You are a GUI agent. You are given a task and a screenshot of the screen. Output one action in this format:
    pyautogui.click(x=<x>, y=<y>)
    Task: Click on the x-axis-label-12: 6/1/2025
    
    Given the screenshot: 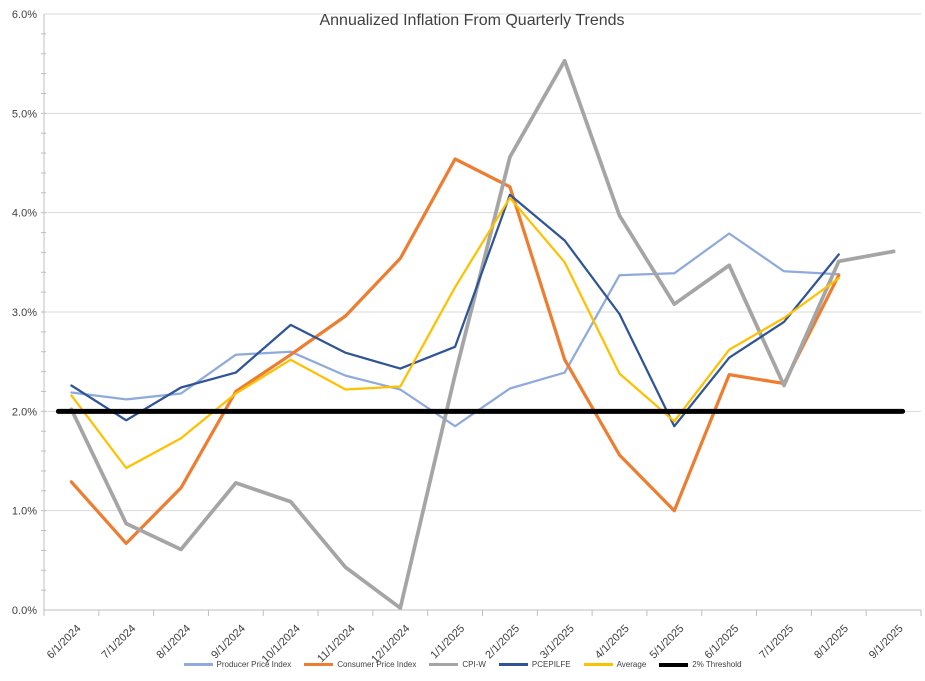 What is the action you would take?
    pyautogui.click(x=722, y=642)
    